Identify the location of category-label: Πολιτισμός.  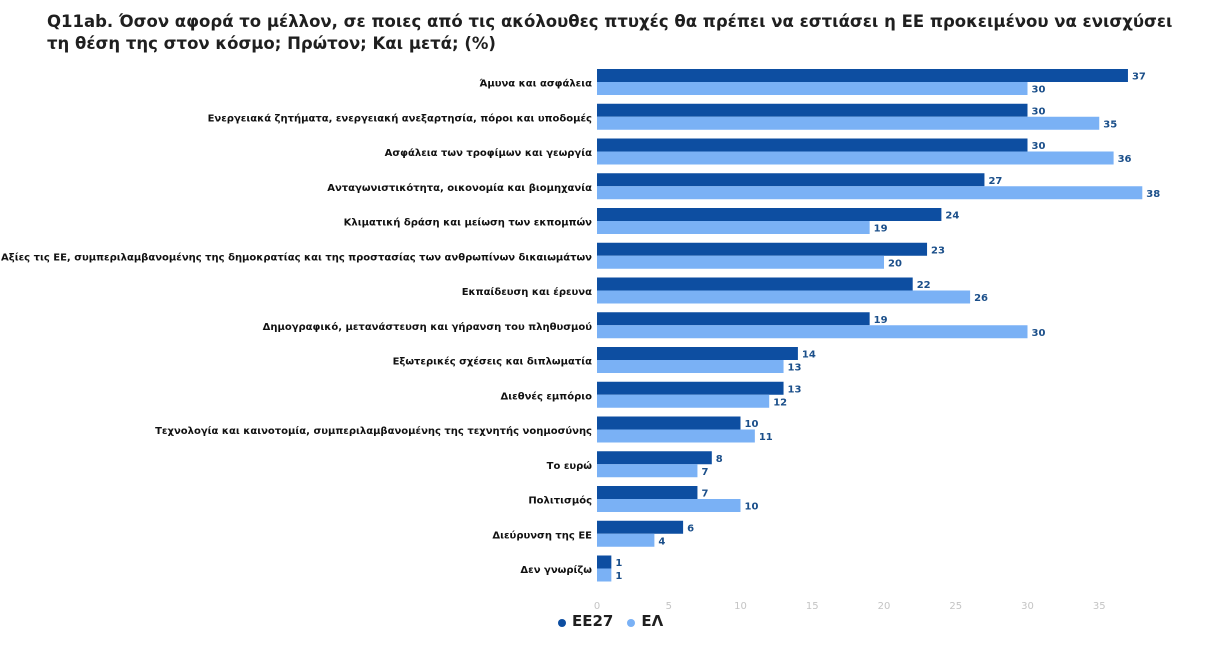
(560, 501).